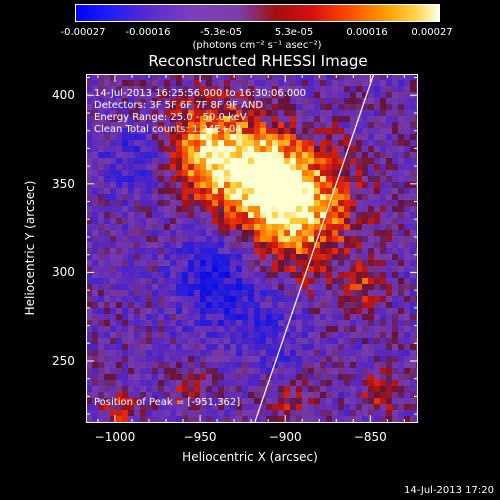 The image size is (500, 500). Describe the element at coordinates (83, 32) in the screenshot. I see `colorbar-tick-label: -0.00027` at that location.